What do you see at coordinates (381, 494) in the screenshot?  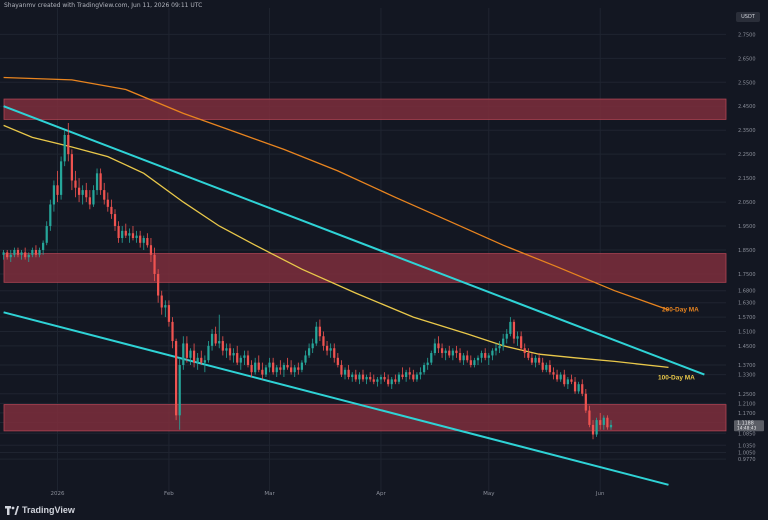 I see `x-tick-label: Apr` at bounding box center [381, 494].